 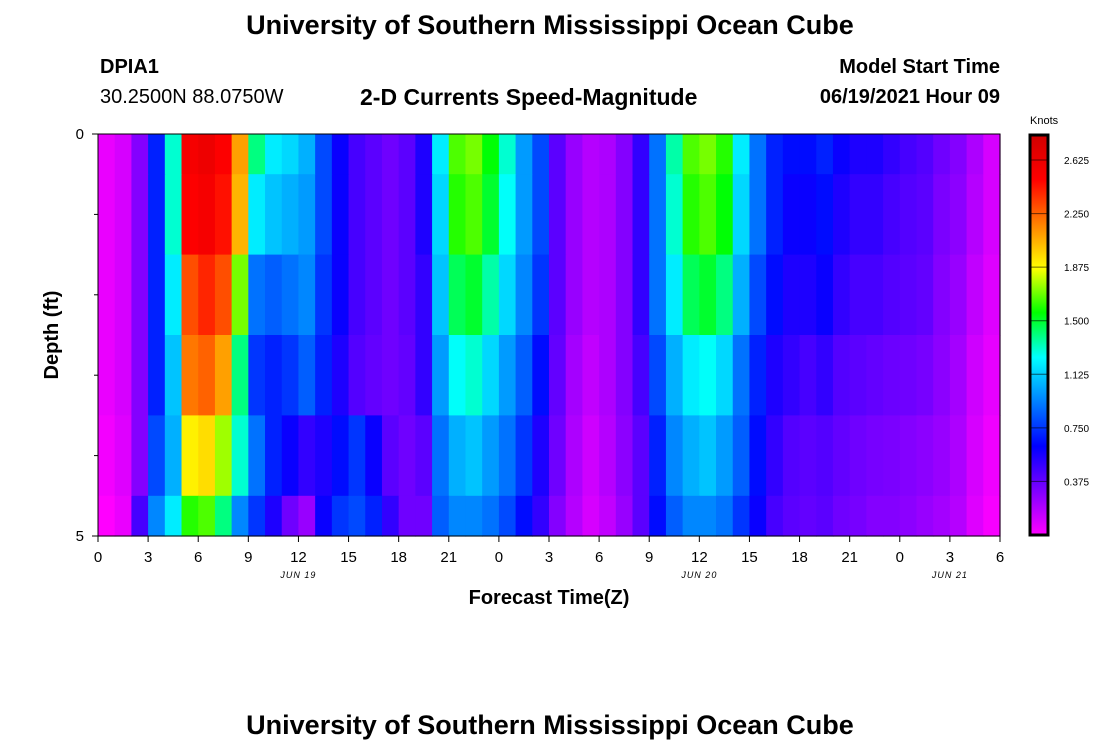 What do you see at coordinates (1044, 121) in the screenshot?
I see `colorbar-unit: Knots` at bounding box center [1044, 121].